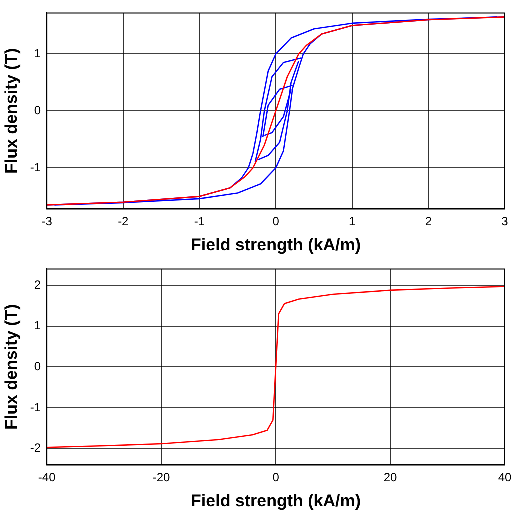 The image size is (527, 512). I want to click on x-tick-label: -1, so click(200, 221).